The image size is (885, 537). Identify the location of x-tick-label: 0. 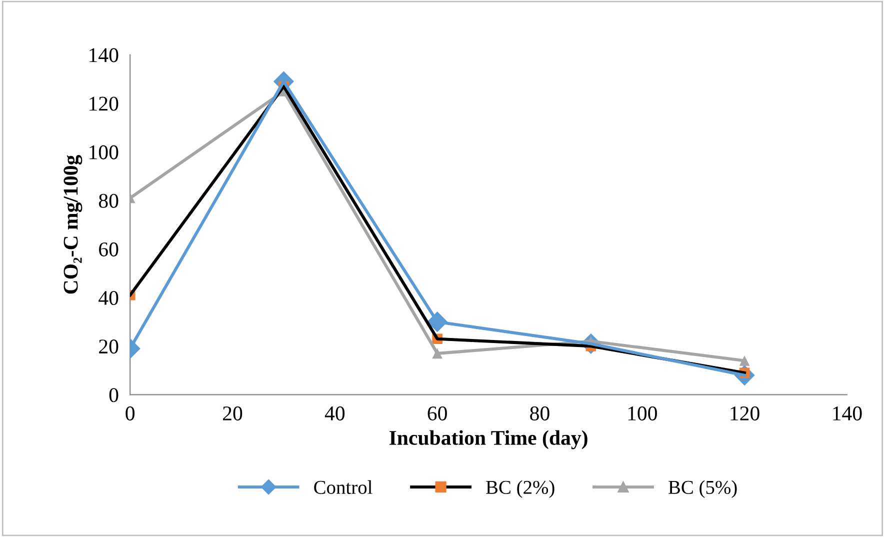
(130, 413).